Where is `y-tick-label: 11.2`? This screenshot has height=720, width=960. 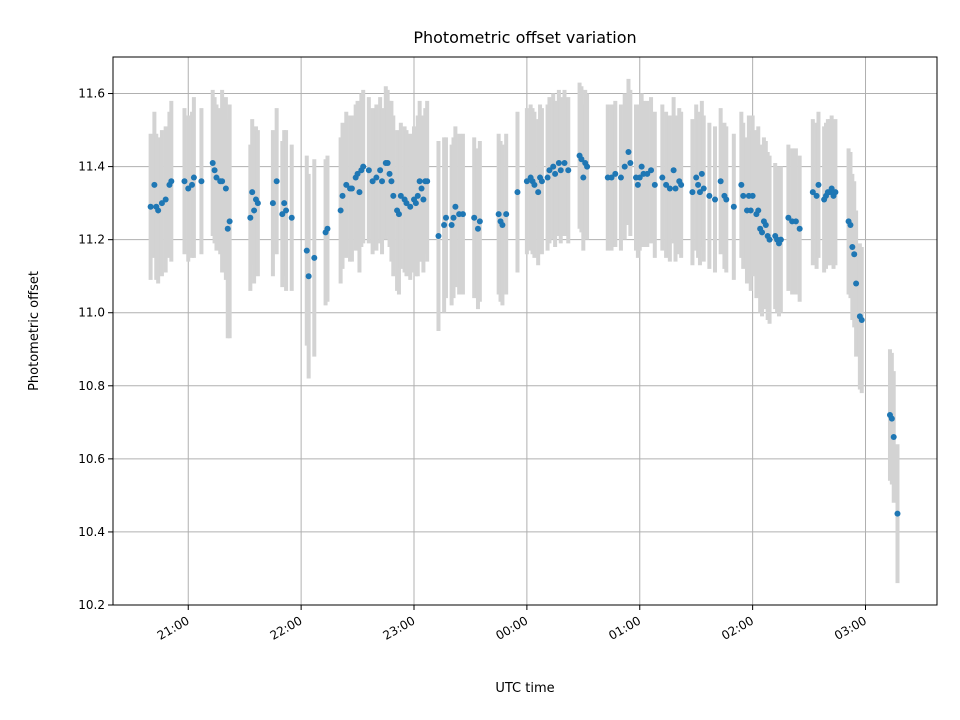
y-tick-label: 11.2 is located at coordinates (91, 240).